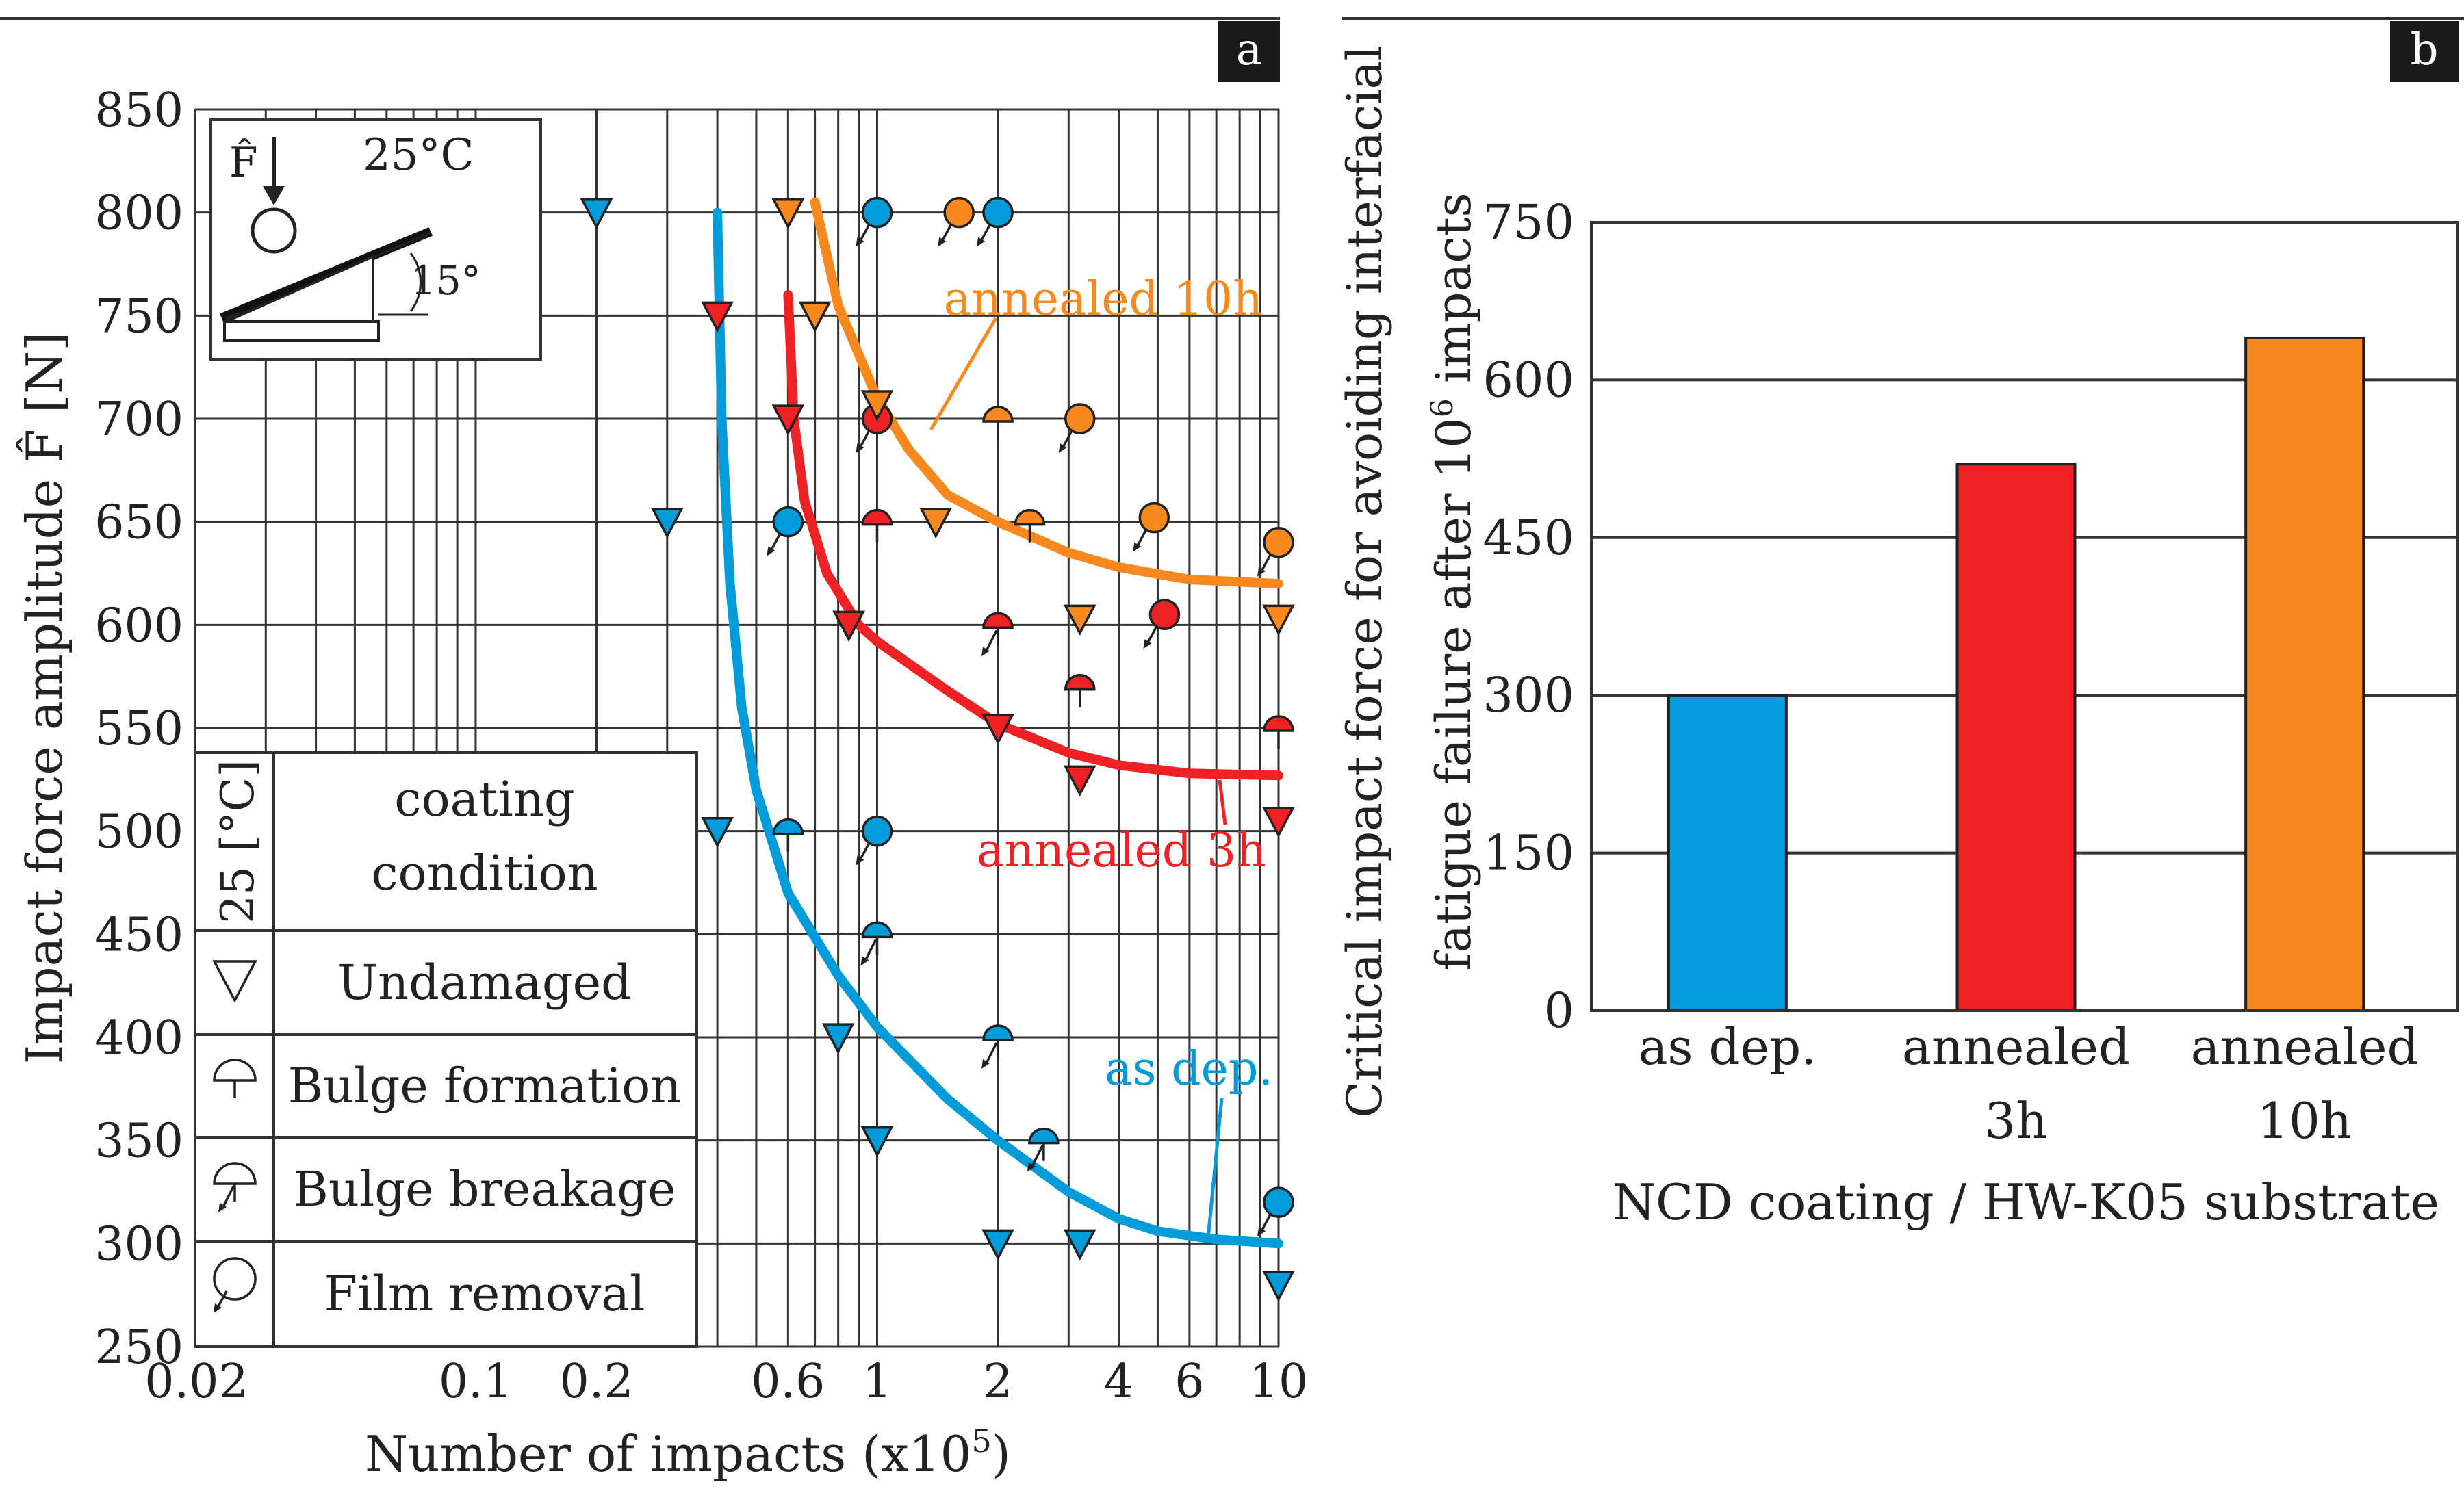  I want to click on panel-b-x-ticks: as dep. annealed 3h annealed 10h, so click(2029, 1084).